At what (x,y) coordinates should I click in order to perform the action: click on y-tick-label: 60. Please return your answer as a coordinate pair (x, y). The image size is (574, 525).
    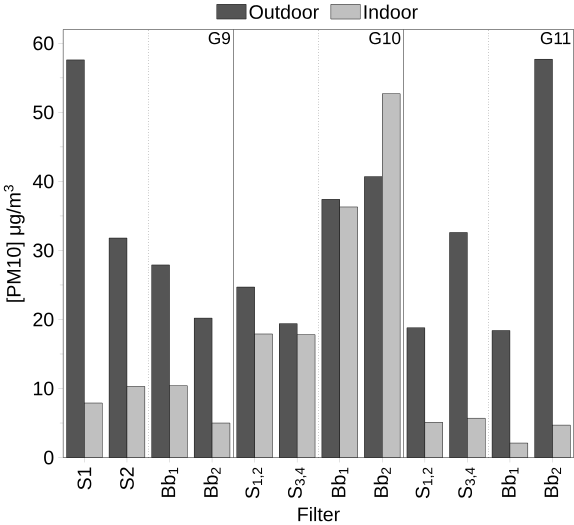
    Looking at the image, I should click on (43, 43).